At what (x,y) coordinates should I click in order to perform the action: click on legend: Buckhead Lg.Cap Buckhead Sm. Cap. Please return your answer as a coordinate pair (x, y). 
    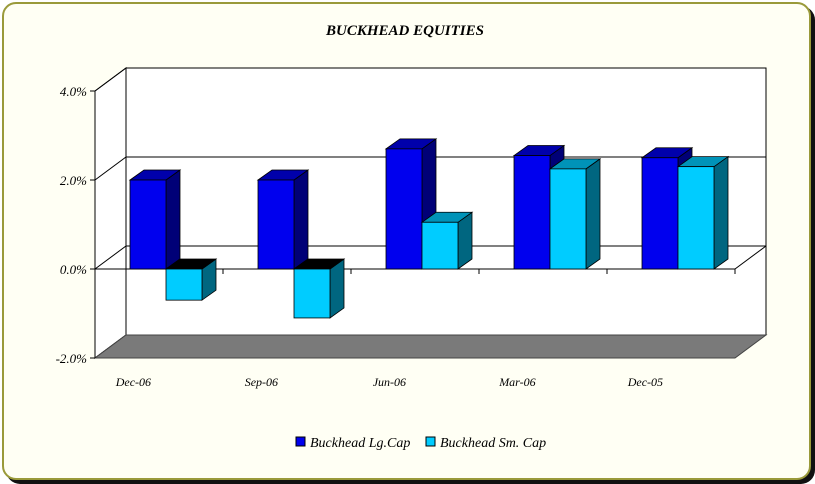
    Looking at the image, I should click on (420, 443).